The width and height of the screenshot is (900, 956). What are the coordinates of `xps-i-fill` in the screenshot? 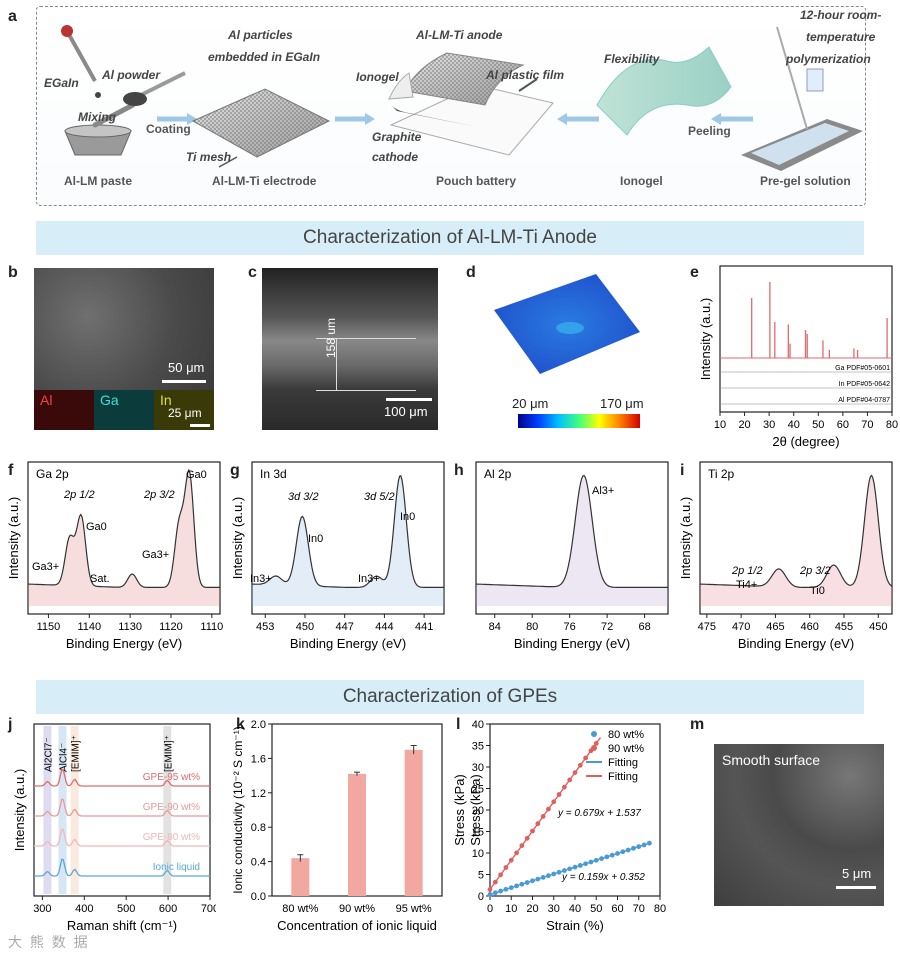 It's located at (796, 540).